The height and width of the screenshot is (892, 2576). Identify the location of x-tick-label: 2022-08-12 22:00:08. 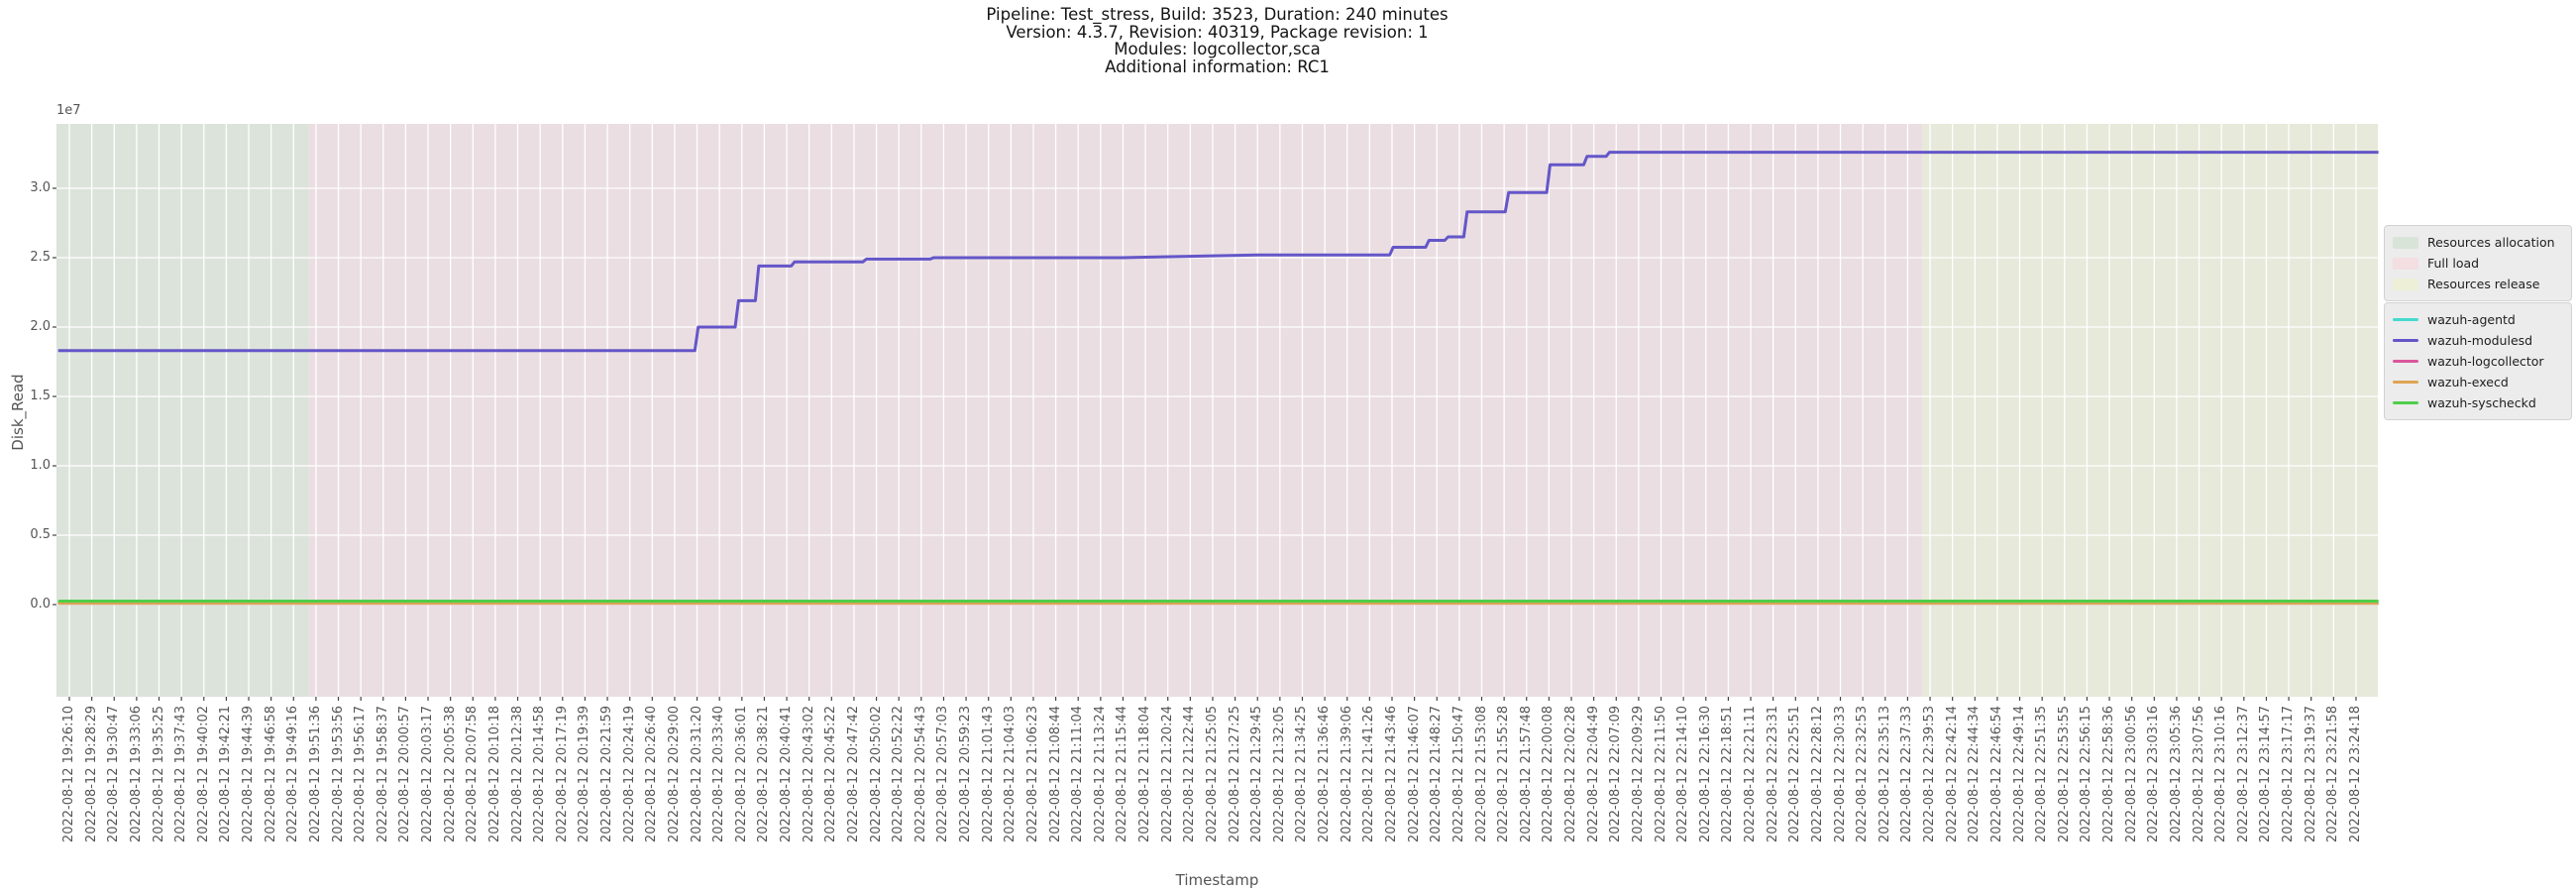
(1548, 775).